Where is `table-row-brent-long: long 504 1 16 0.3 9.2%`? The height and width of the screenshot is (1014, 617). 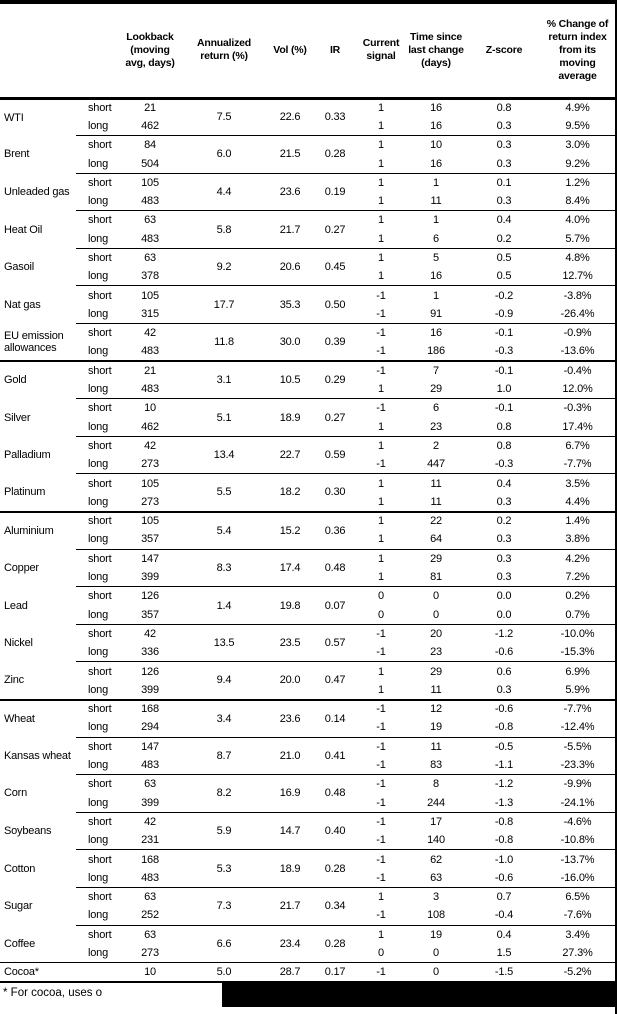 table-row-brent-long: long 504 1 16 0.3 9.2% is located at coordinates (307, 163).